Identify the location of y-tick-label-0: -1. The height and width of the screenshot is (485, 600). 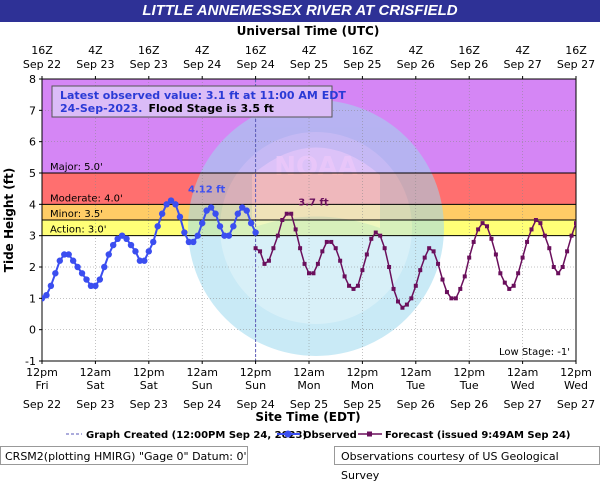
(30, 361).